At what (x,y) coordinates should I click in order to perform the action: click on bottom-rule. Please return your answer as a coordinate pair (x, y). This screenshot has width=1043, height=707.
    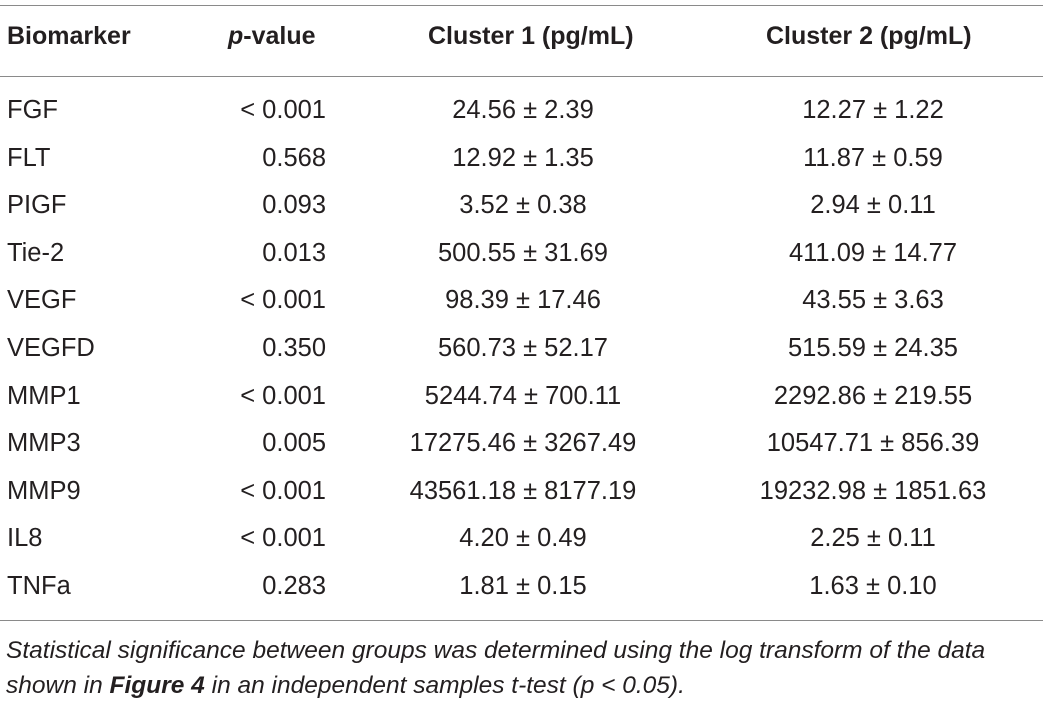
    Looking at the image, I should click on (521, 620).